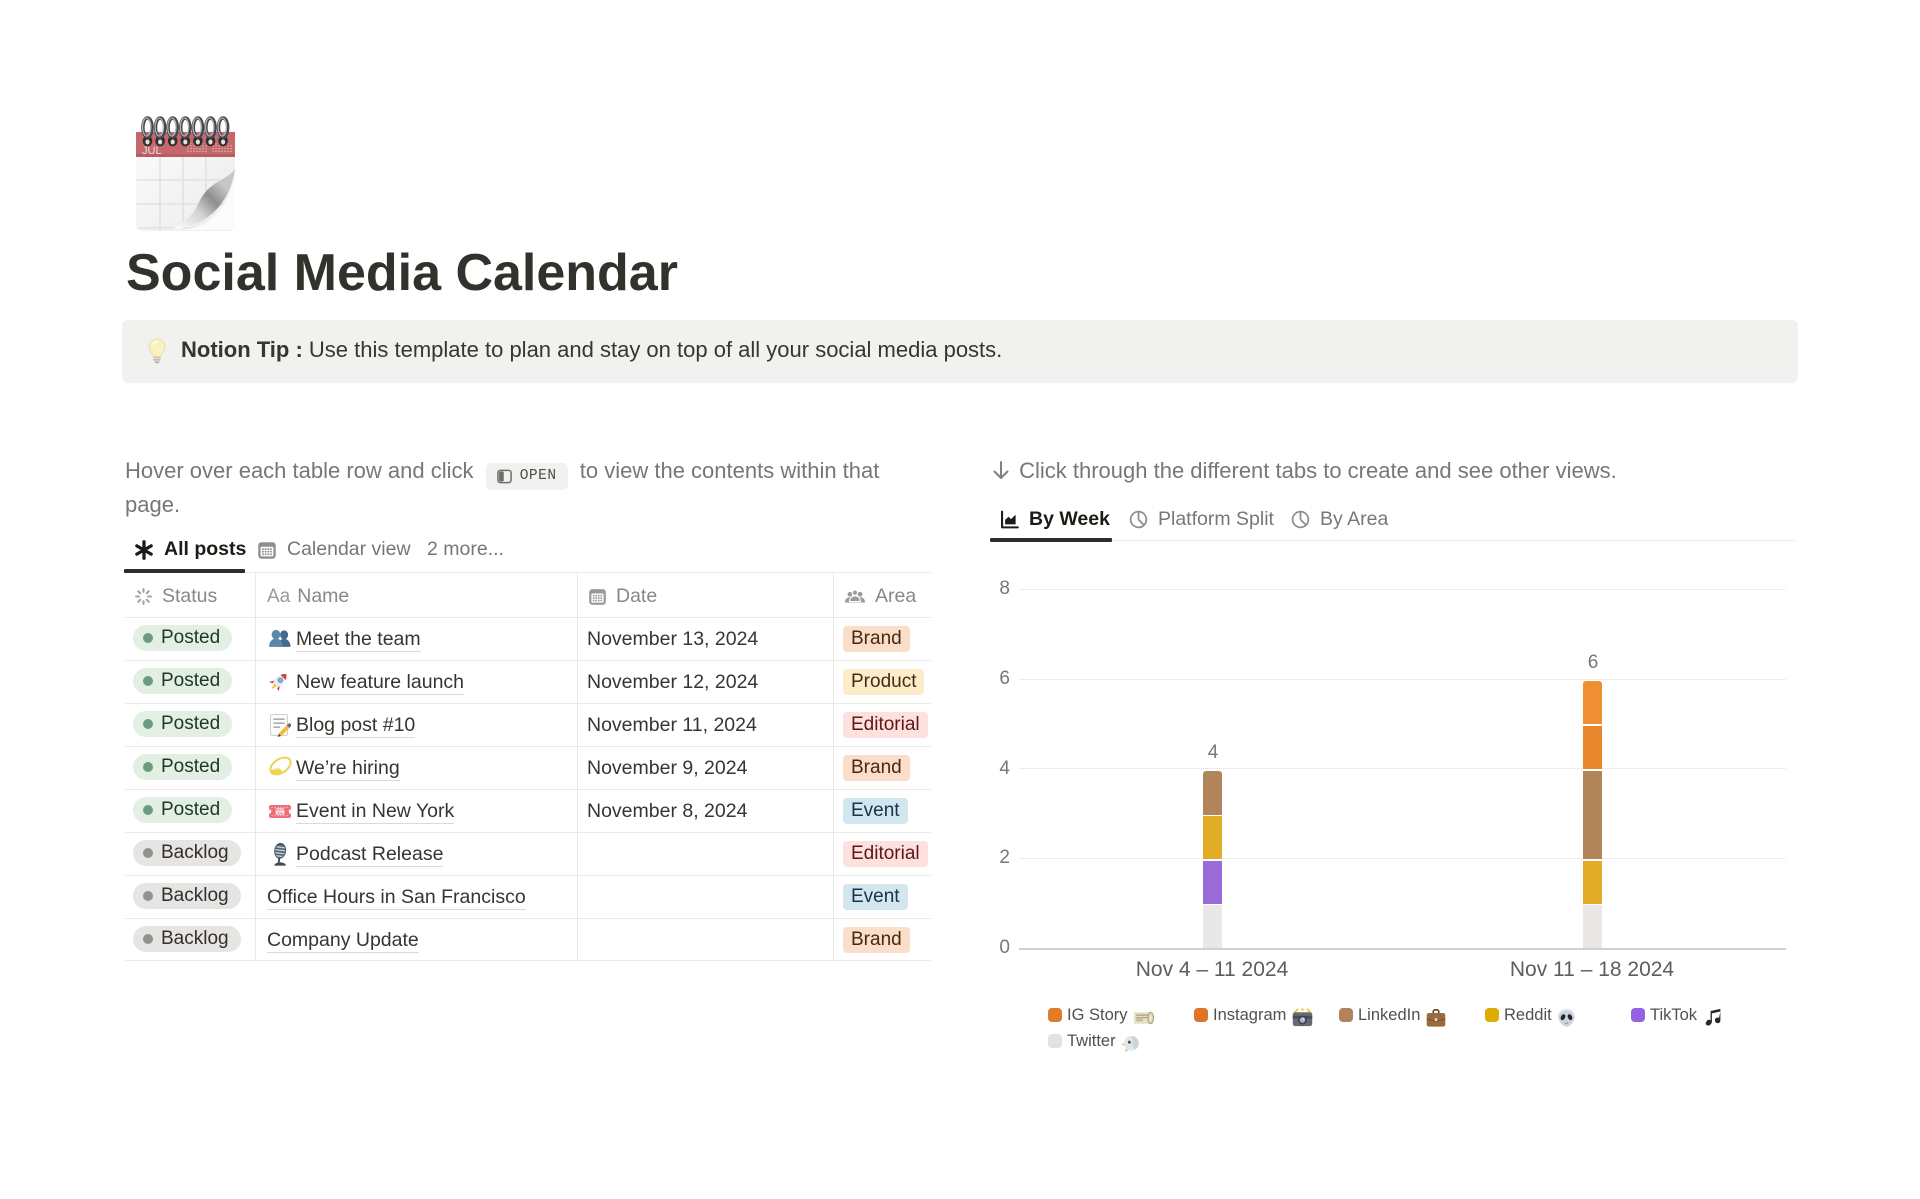  Describe the element at coordinates (152, 151) in the screenshot. I see `svg-text: JUL` at that location.